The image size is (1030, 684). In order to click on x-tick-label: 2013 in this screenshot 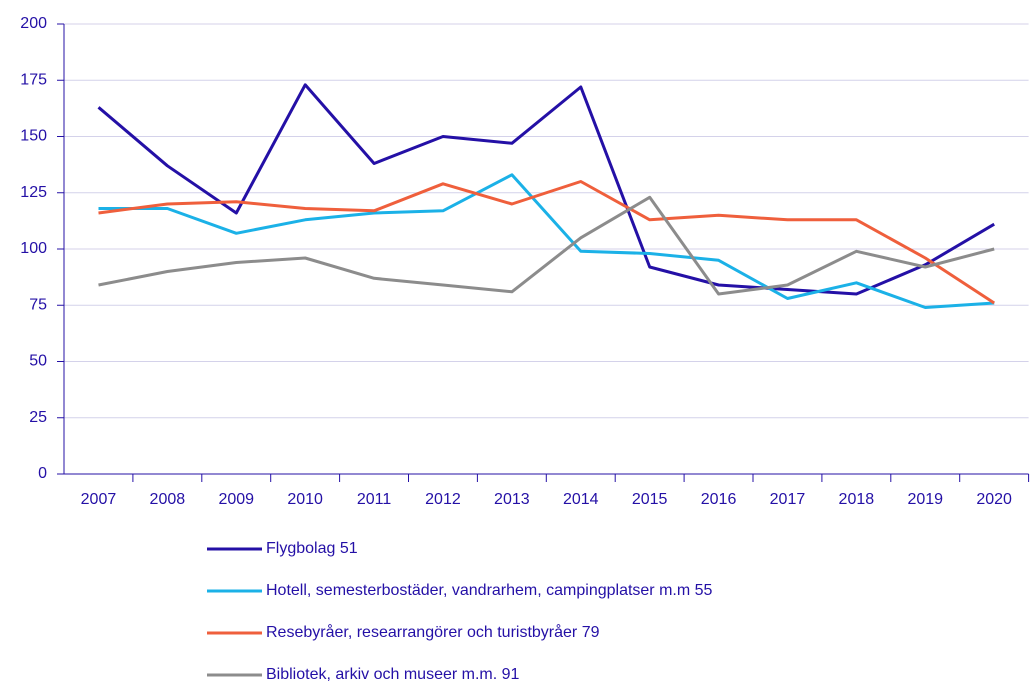, I will do `click(512, 499)`.